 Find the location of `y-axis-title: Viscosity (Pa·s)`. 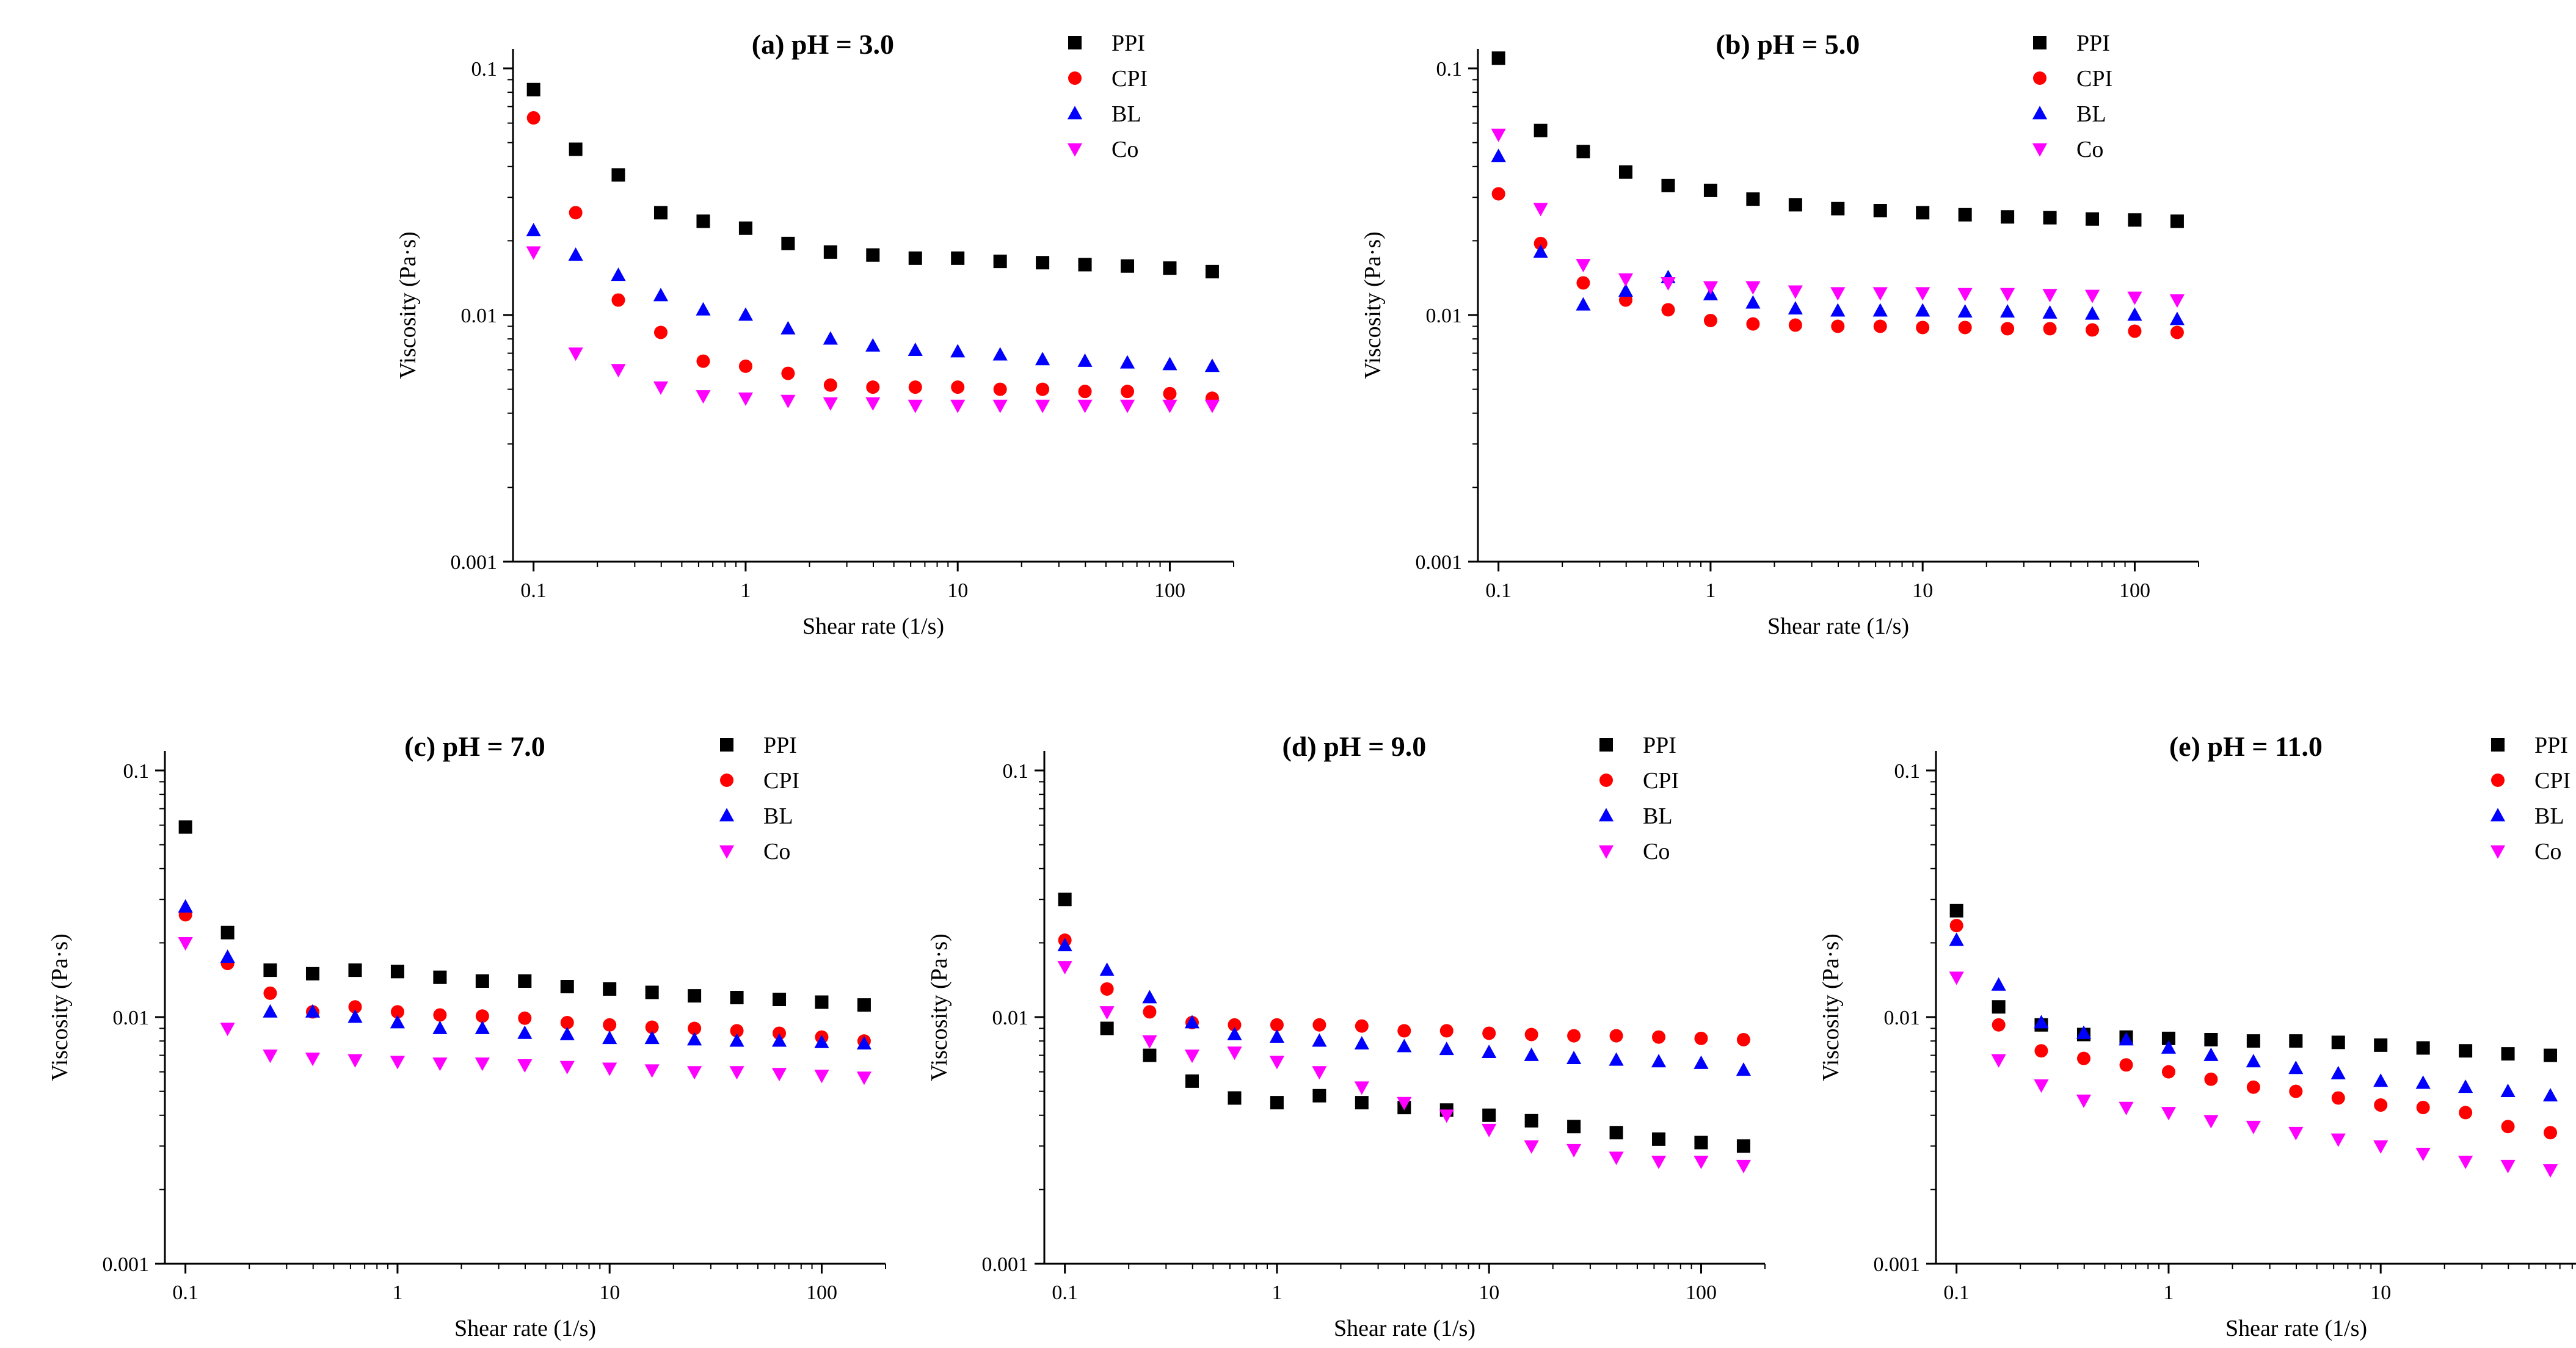

y-axis-title: Viscosity (Pa·s) is located at coordinates (1831, 1007).